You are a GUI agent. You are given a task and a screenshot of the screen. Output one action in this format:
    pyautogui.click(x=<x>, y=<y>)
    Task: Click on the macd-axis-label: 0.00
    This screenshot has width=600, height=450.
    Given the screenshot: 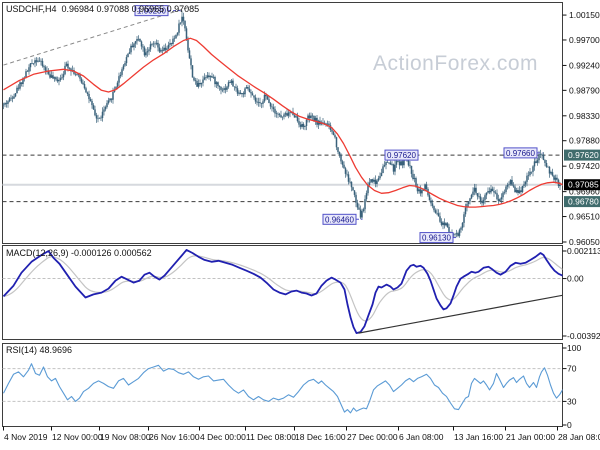 What is the action you would take?
    pyautogui.click(x=575, y=279)
    